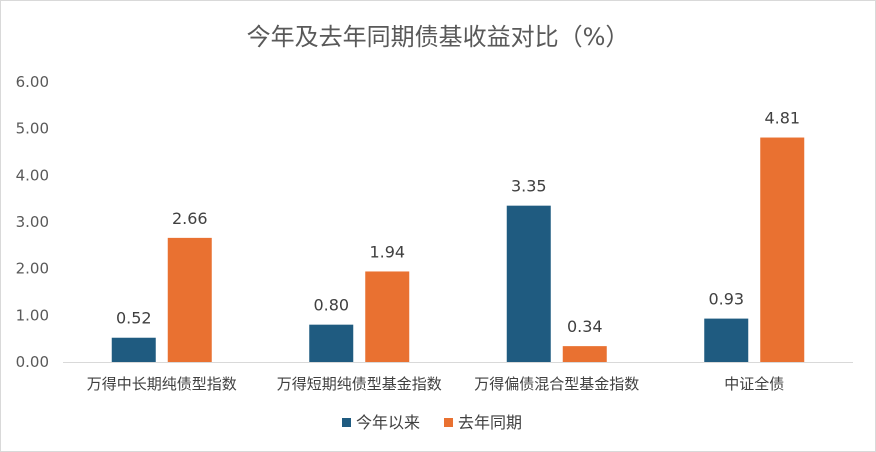  I want to click on y-axis-ticks: 0.00 1.00 2.00 3.00 4.00 5.00 6.00, so click(32, 222).